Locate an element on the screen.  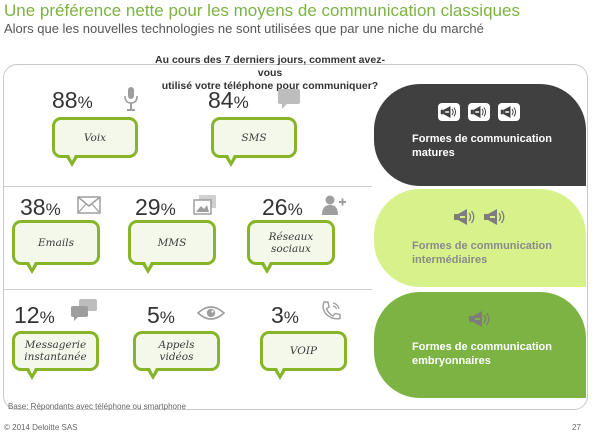
category-label: Appels vidéos is located at coordinates (176, 351).